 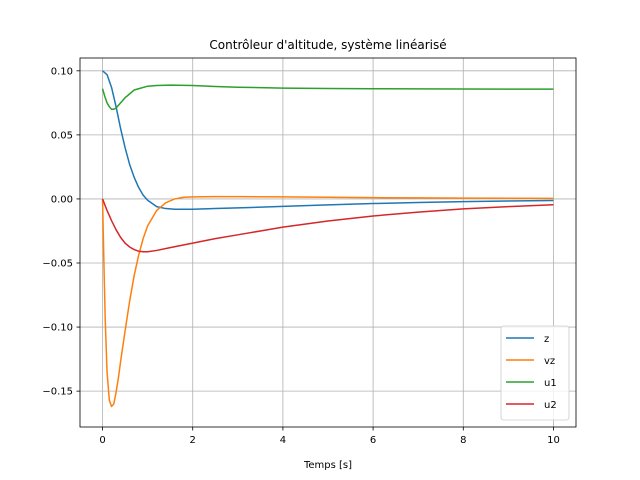 What do you see at coordinates (57, 392) in the screenshot?
I see `y-tick-label: −0.15` at bounding box center [57, 392].